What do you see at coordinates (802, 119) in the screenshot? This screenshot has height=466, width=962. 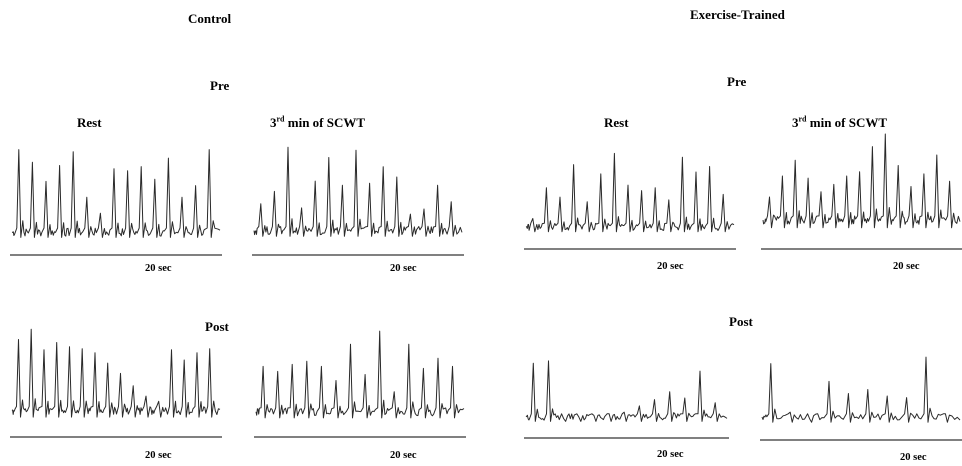 I see `trained-scwt-label-sup: rd` at bounding box center [802, 119].